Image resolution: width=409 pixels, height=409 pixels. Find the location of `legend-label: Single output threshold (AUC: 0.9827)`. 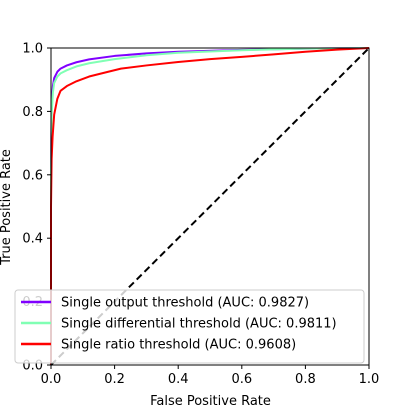

legend-label: Single output threshold (AUC: 0.9827) is located at coordinates (185, 303).